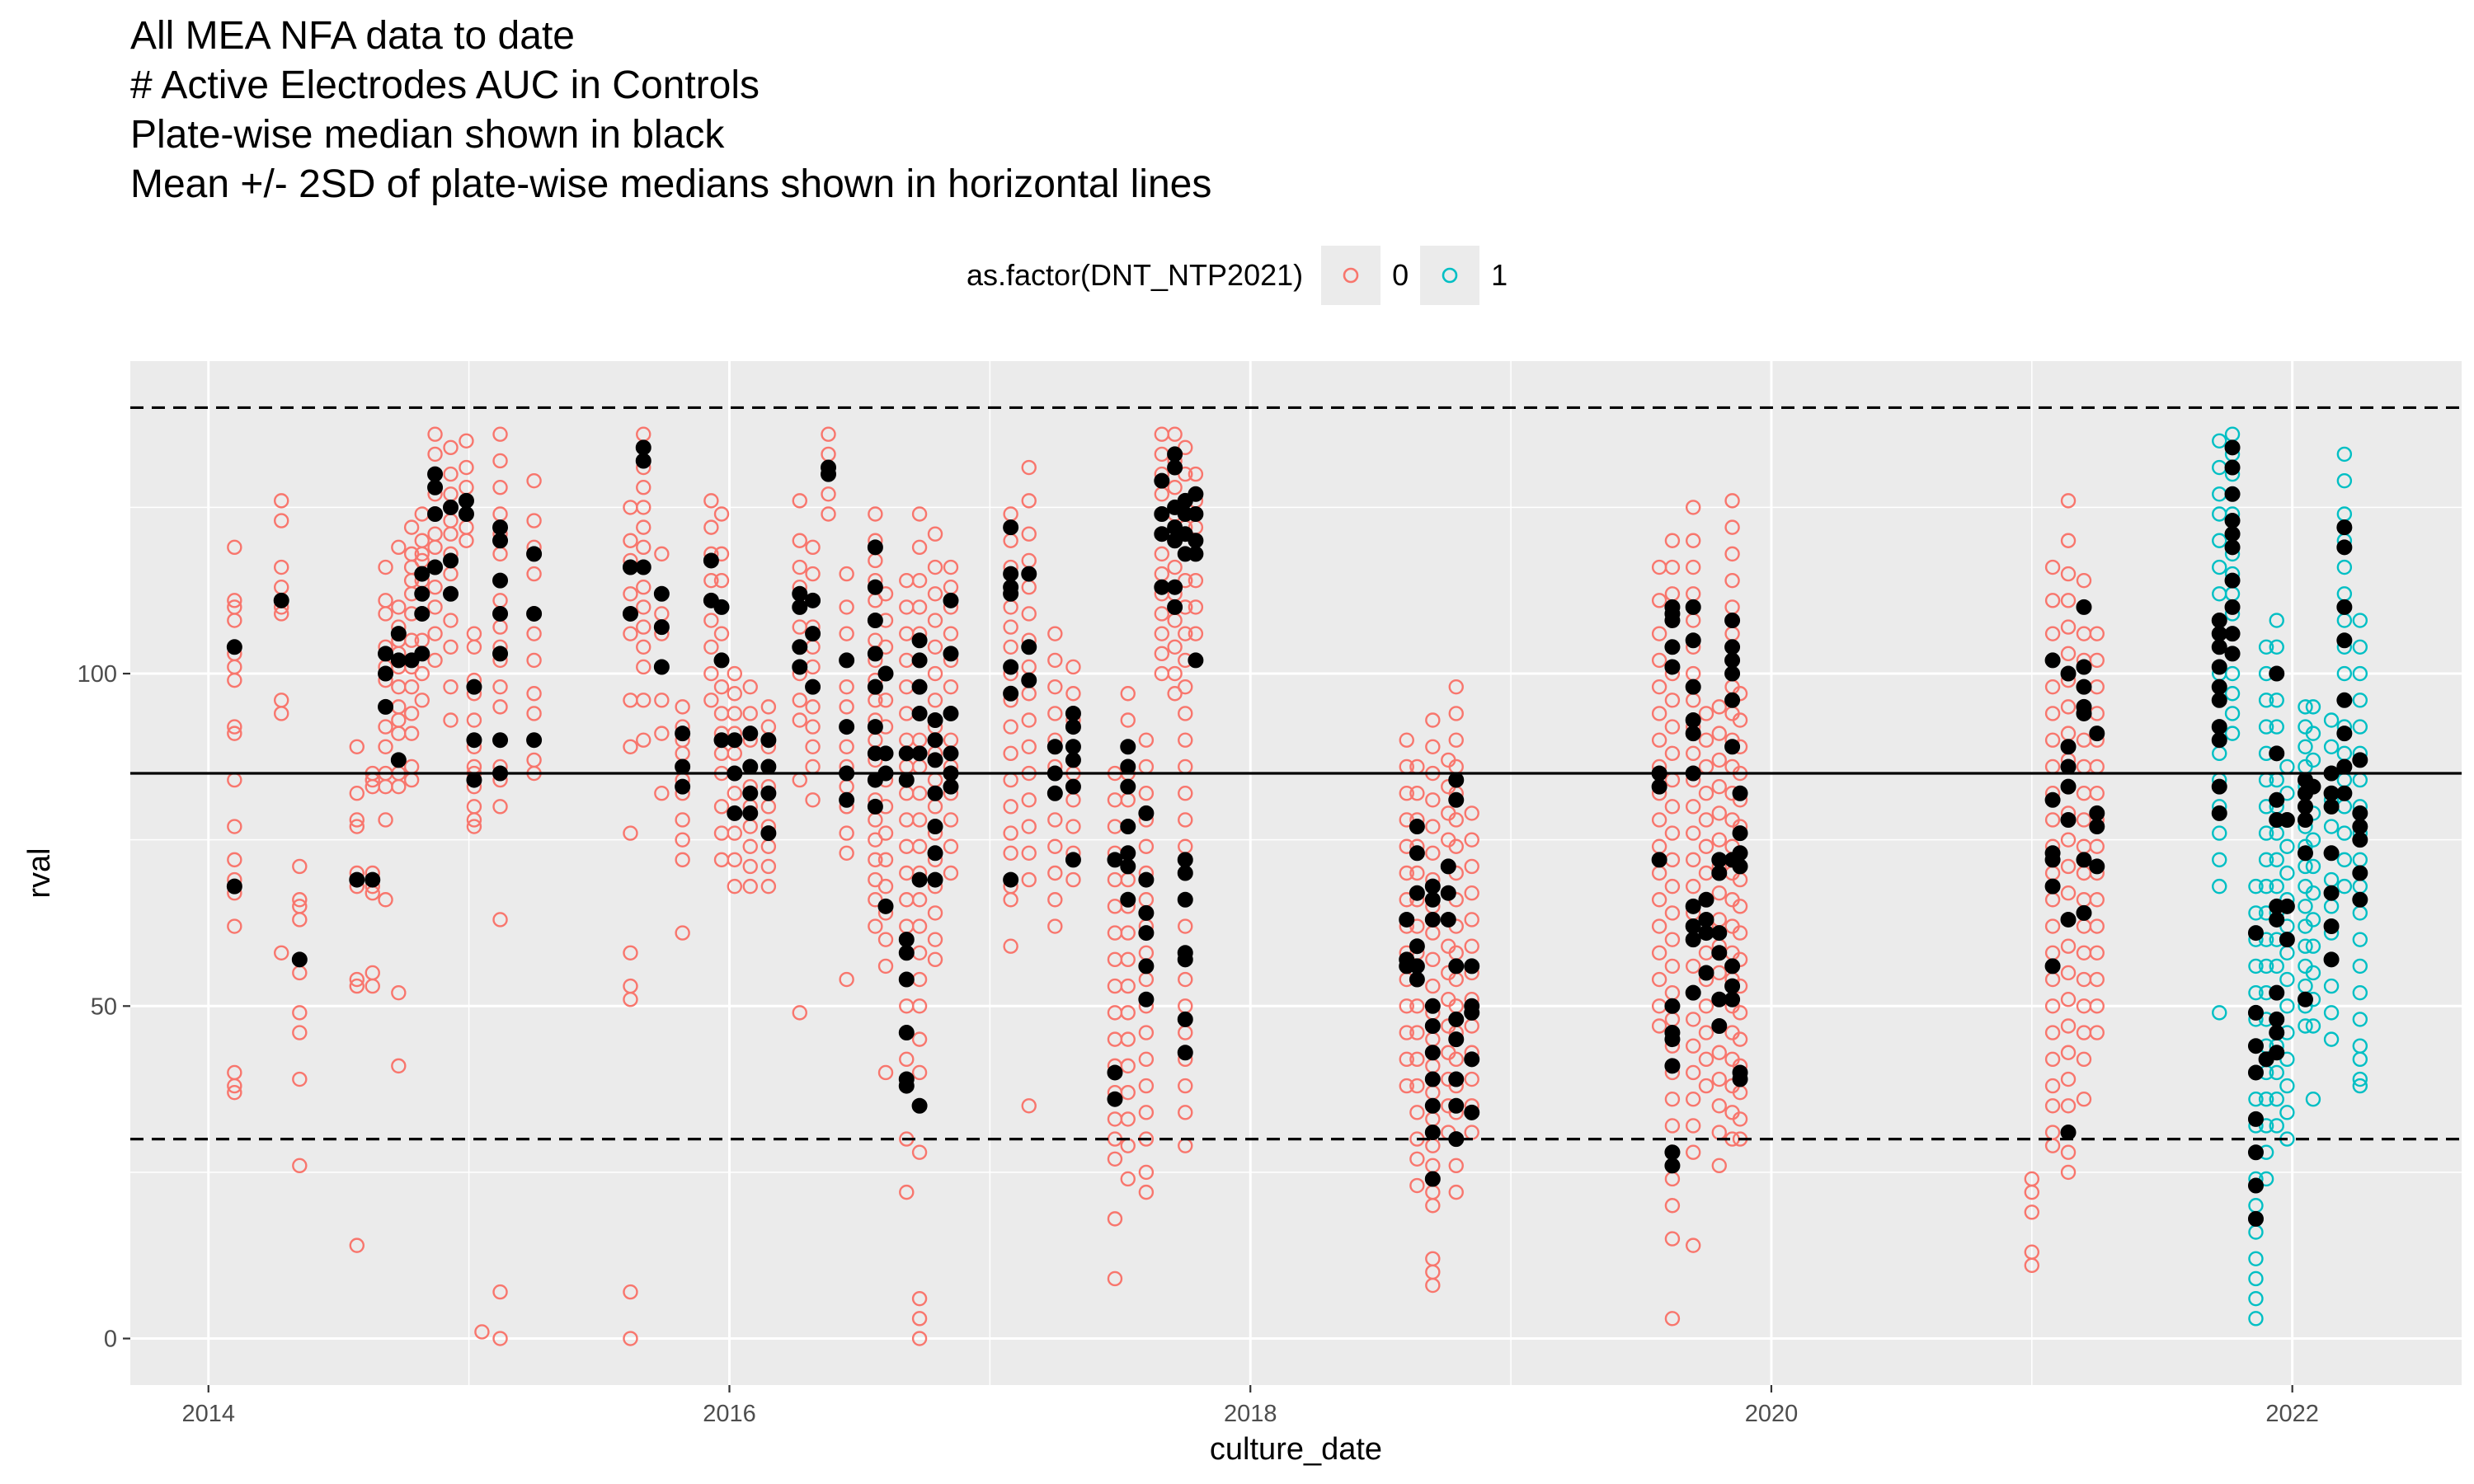  What do you see at coordinates (209, 1414) in the screenshot?
I see `x-tick-label: 2014` at bounding box center [209, 1414].